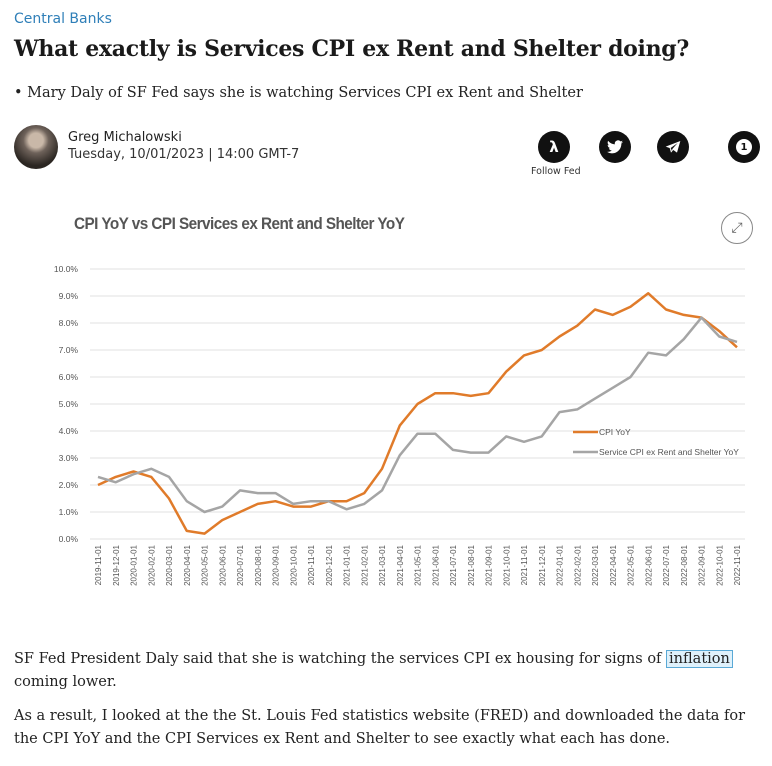 This screenshot has height=766, width=772. I want to click on x-tick-label: 2019-11-01, so click(98, 564).